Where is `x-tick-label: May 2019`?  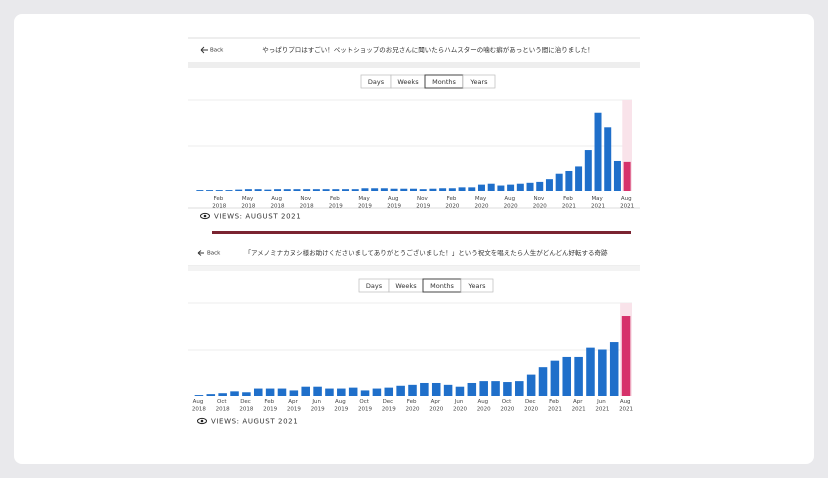
x-tick-label: May 2019 is located at coordinates (365, 203).